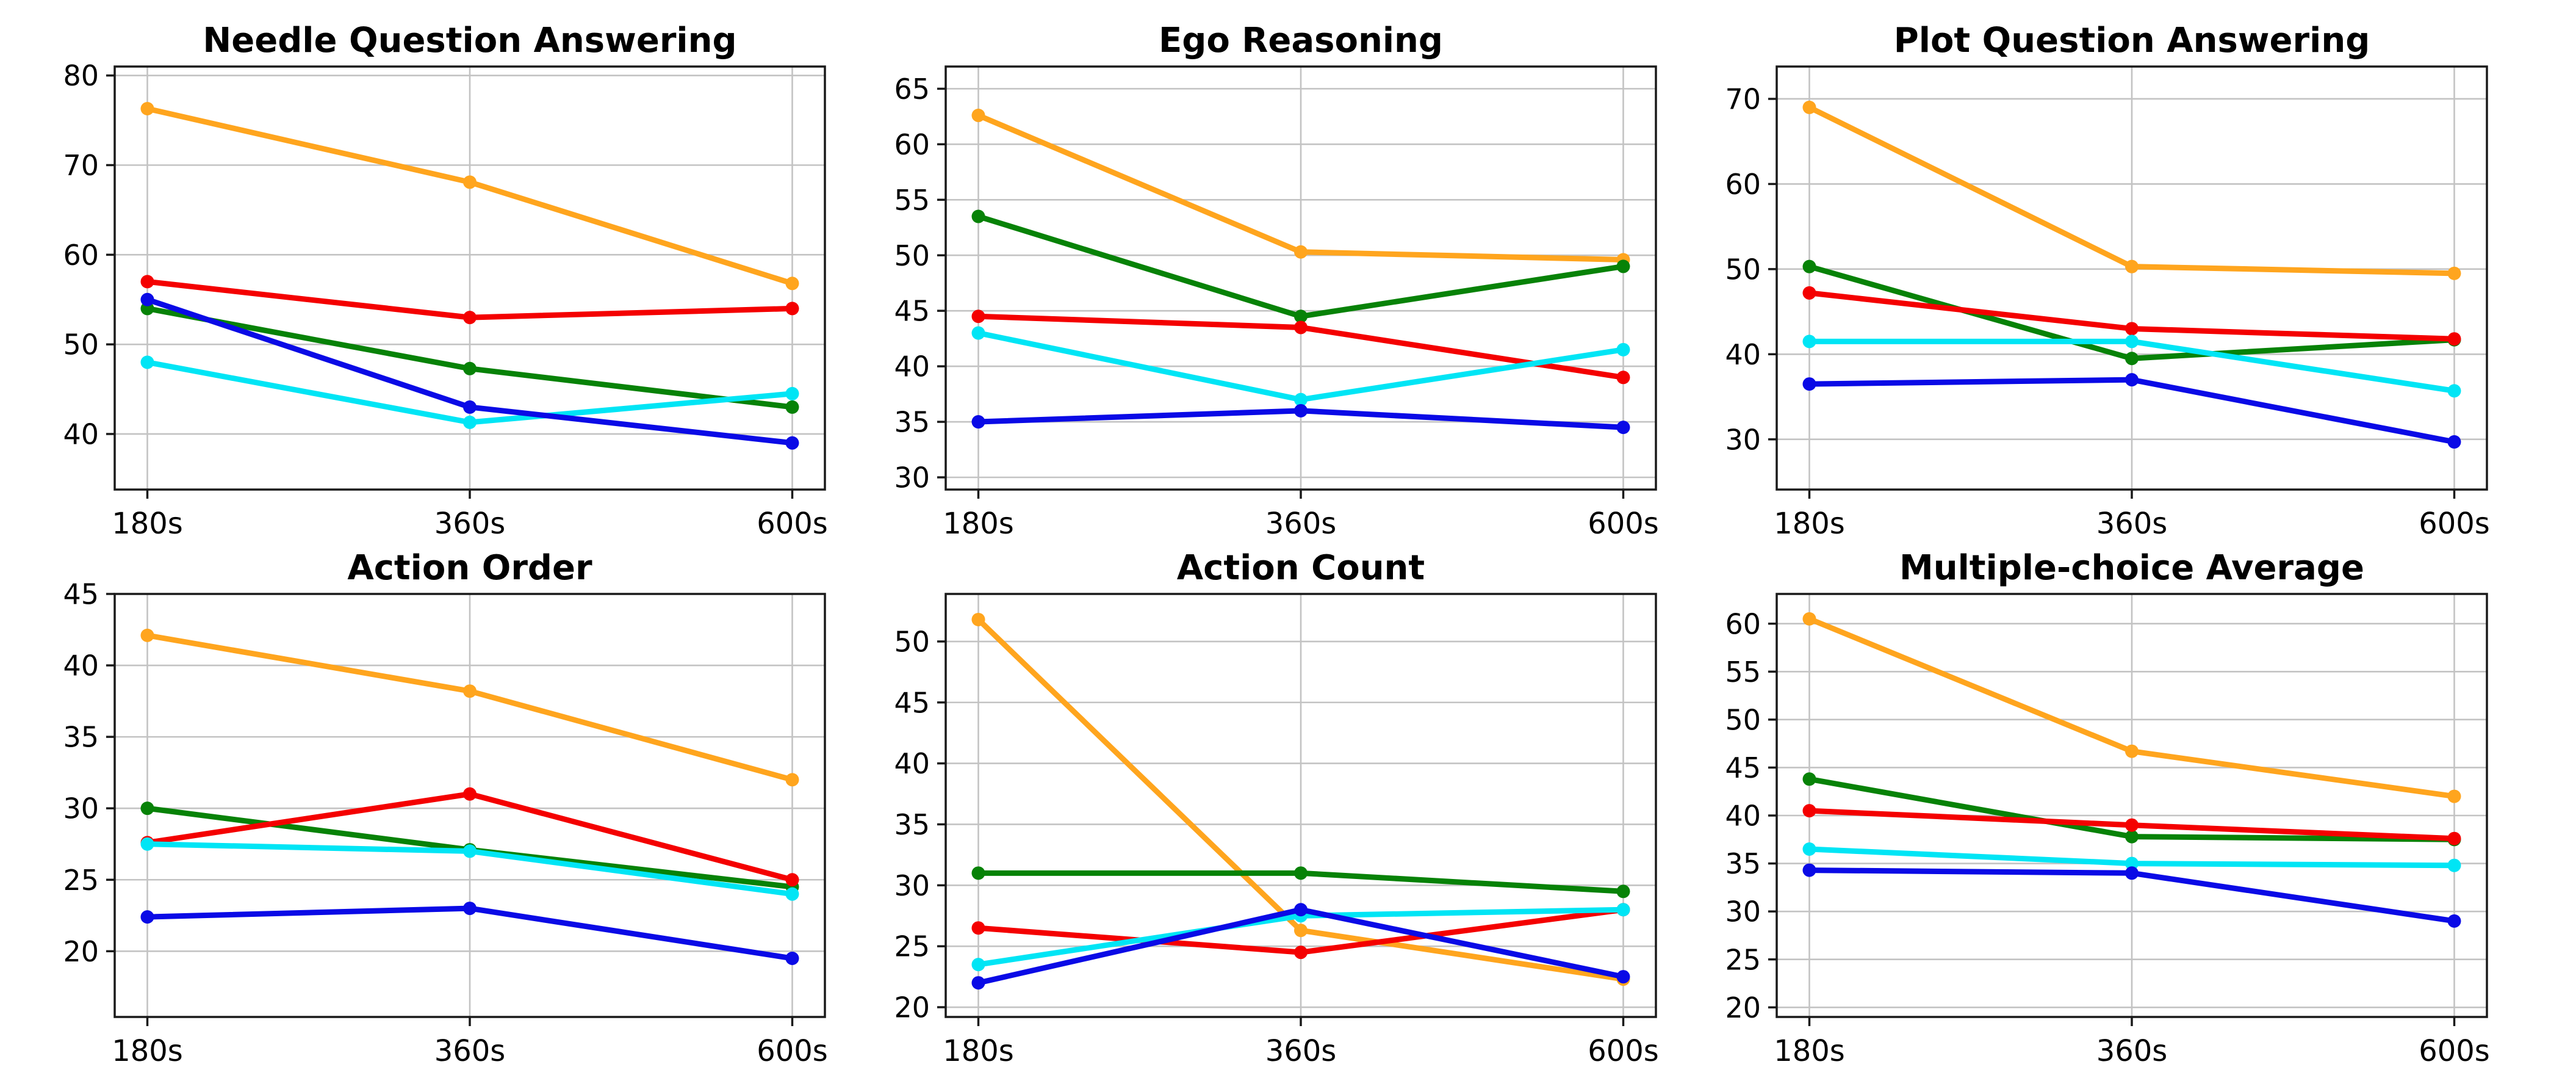 This screenshot has width=2576, height=1078. I want to click on y-tick-label: 35, so click(81, 737).